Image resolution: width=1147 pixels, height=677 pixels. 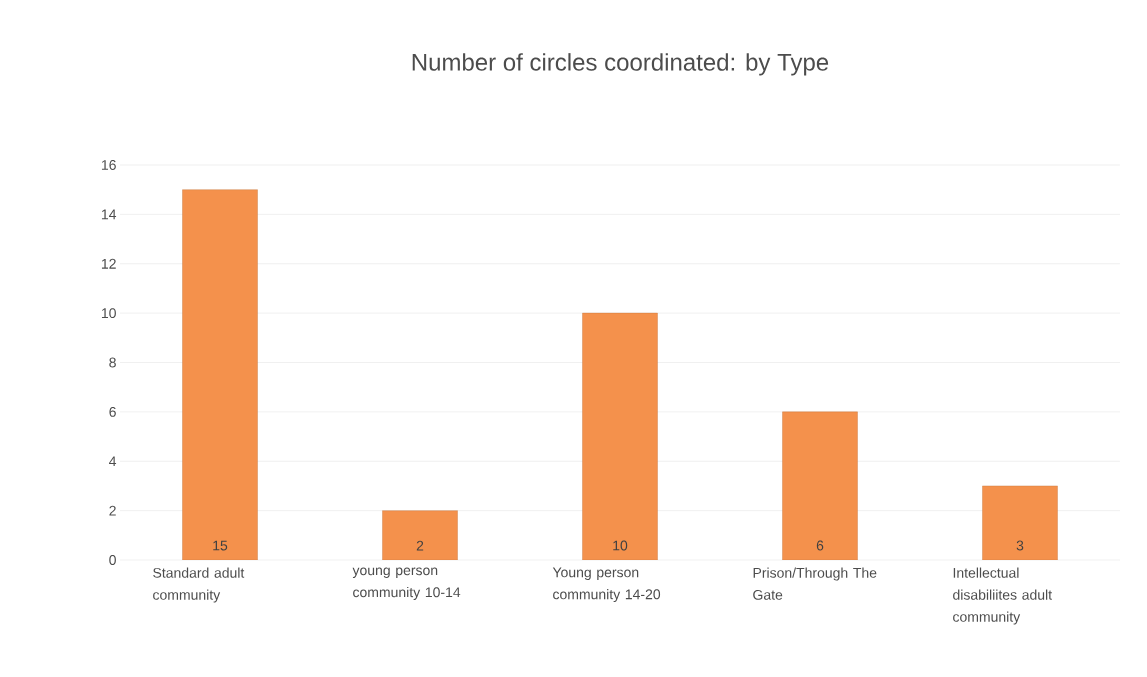 I want to click on y-tick-label: 12, so click(x=108, y=263).